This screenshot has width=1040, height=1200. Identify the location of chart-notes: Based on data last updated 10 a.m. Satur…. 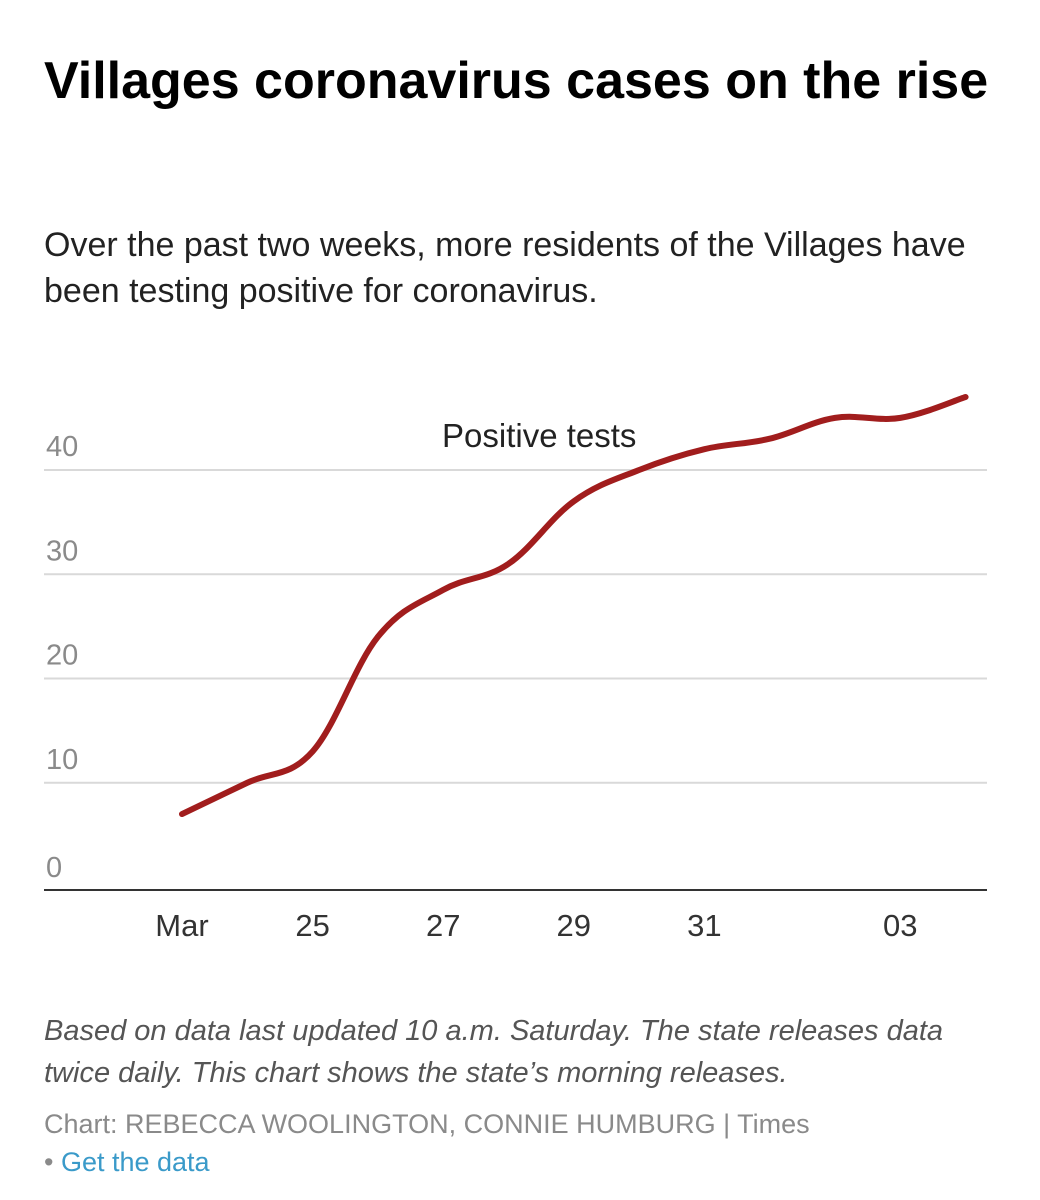
(494, 1052).